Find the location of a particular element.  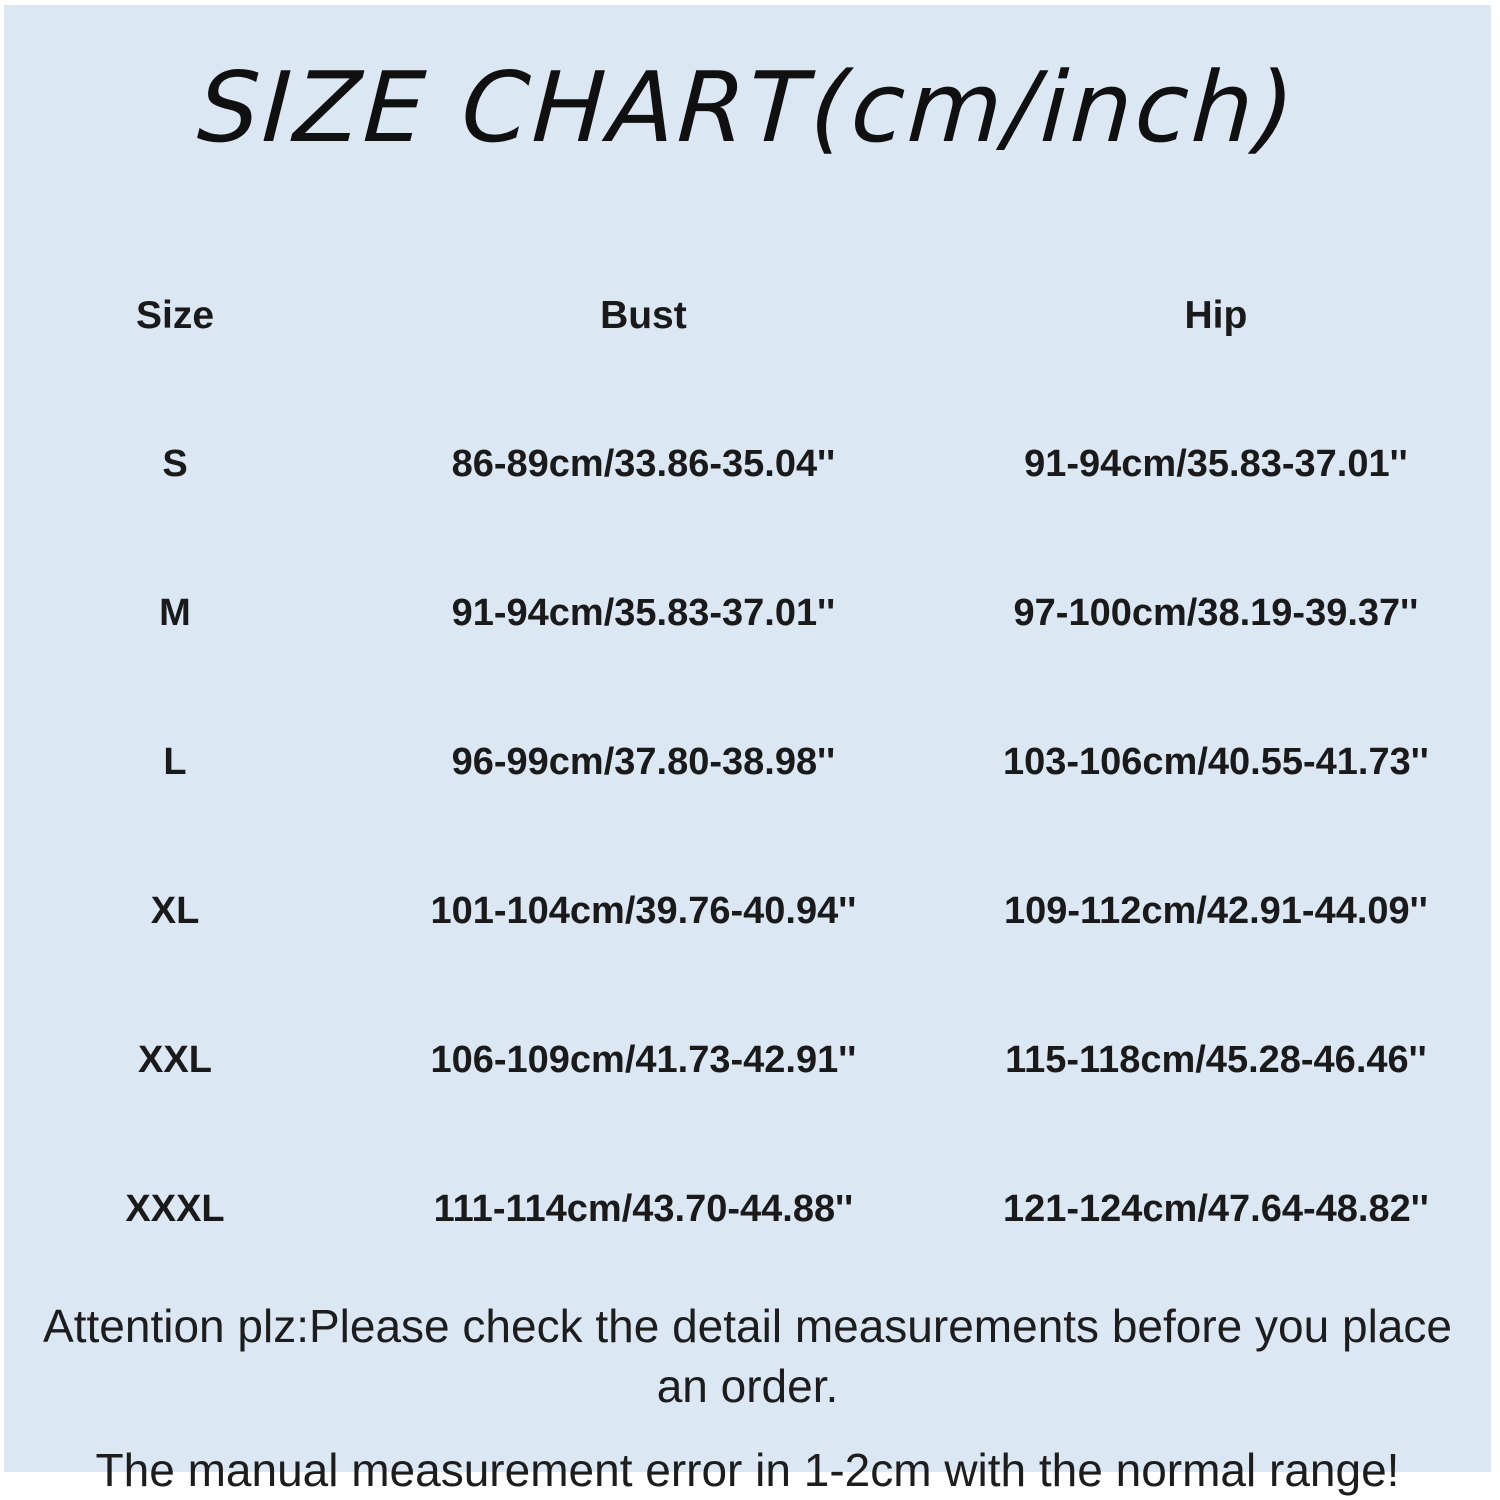

table-header-row: Size Bust Hip is located at coordinates (747, 315).